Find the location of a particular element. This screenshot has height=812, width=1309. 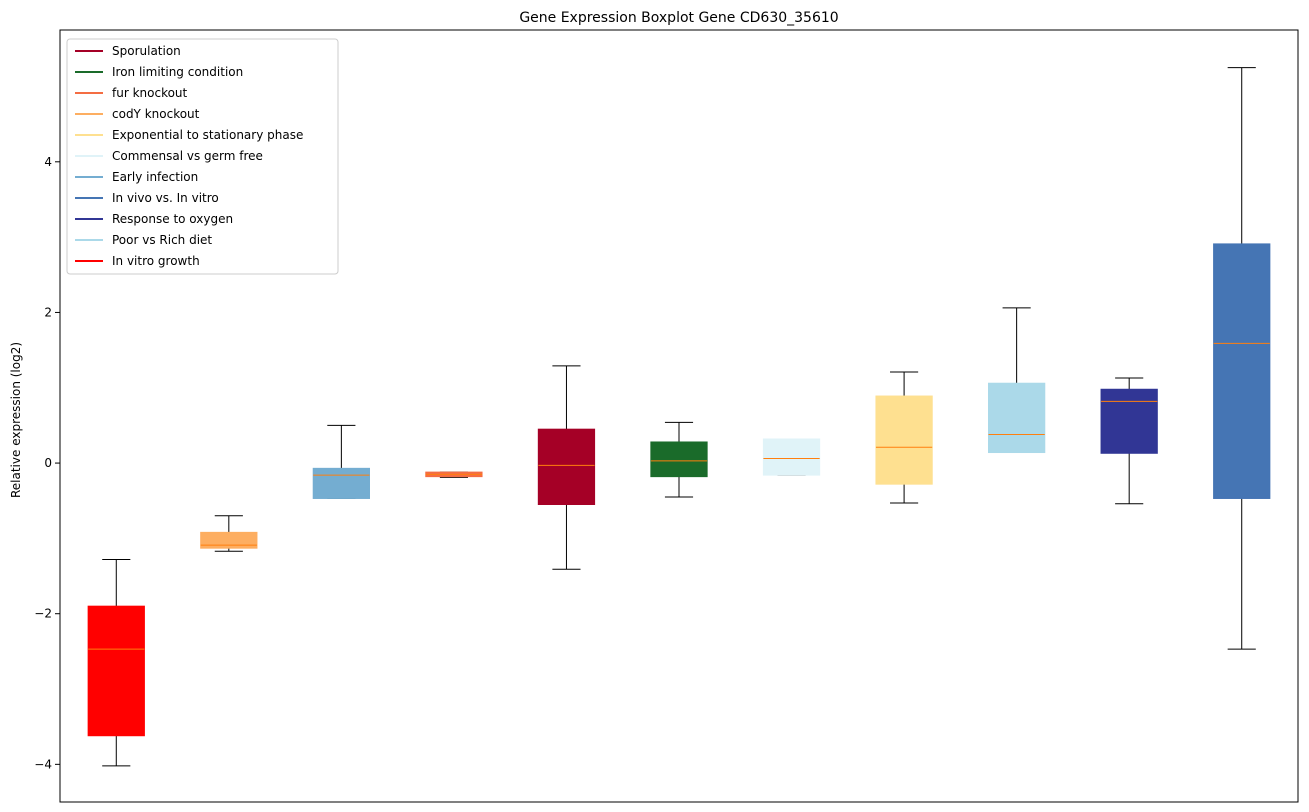

legend-label: Early infection is located at coordinates (155, 177).